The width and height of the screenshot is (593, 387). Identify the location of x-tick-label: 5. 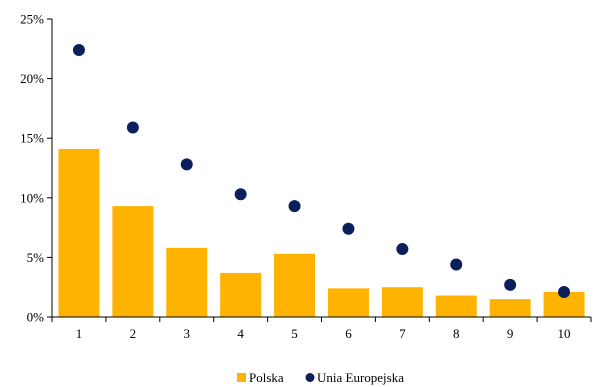
(294, 333).